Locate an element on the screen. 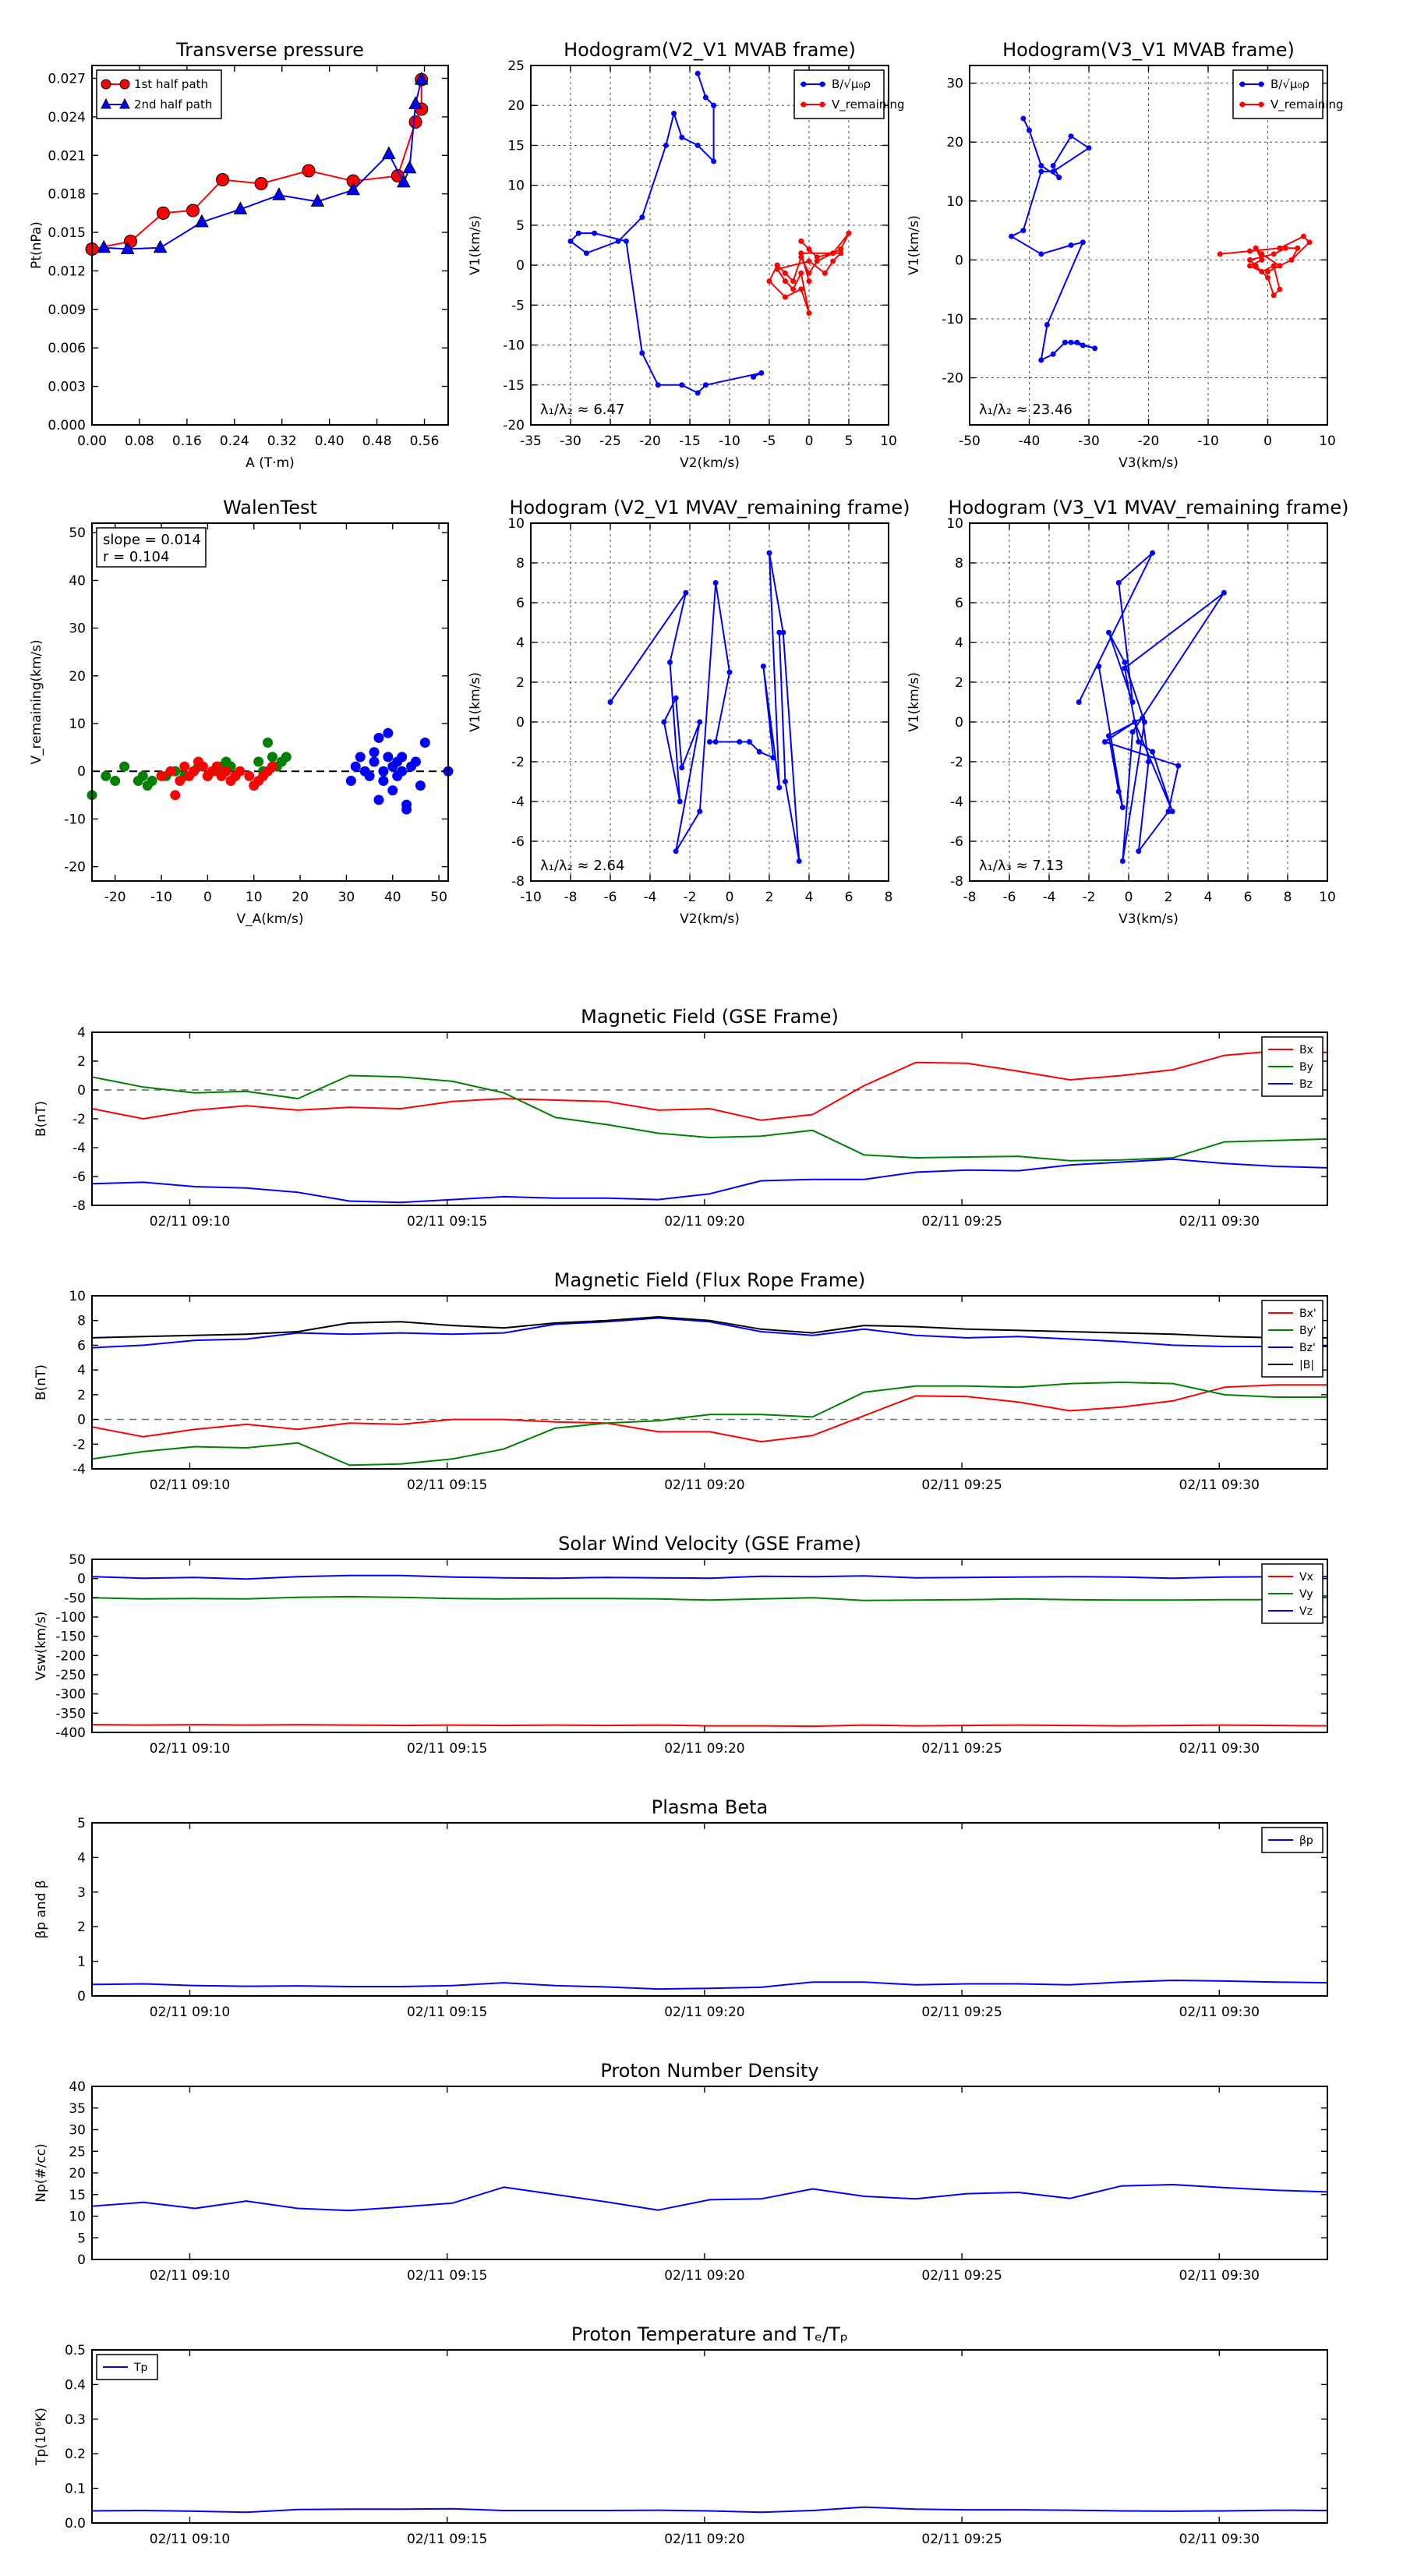  bgse-legend-label: Bz is located at coordinates (1306, 1084).